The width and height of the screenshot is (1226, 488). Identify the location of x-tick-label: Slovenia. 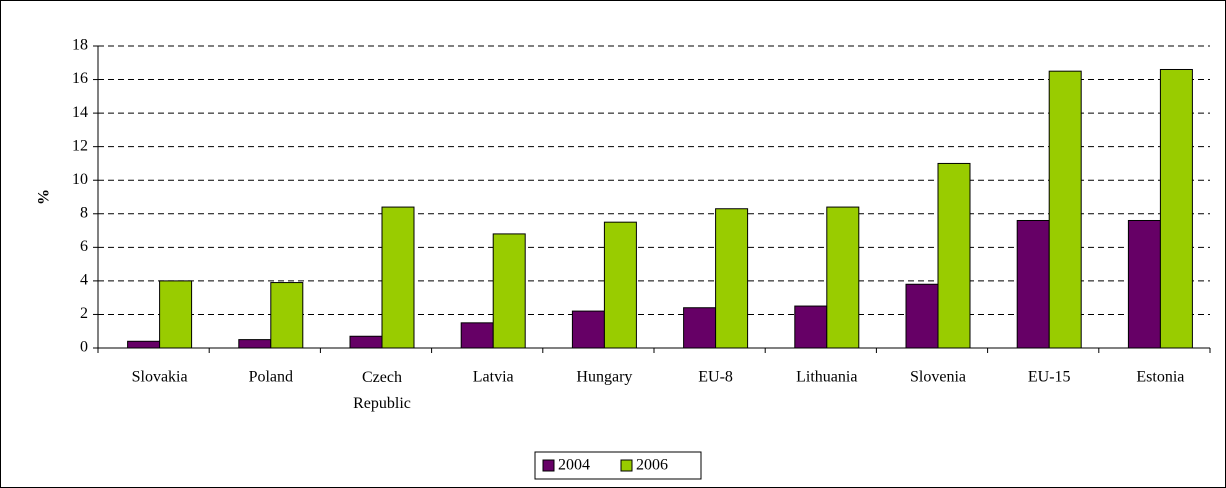
(938, 377).